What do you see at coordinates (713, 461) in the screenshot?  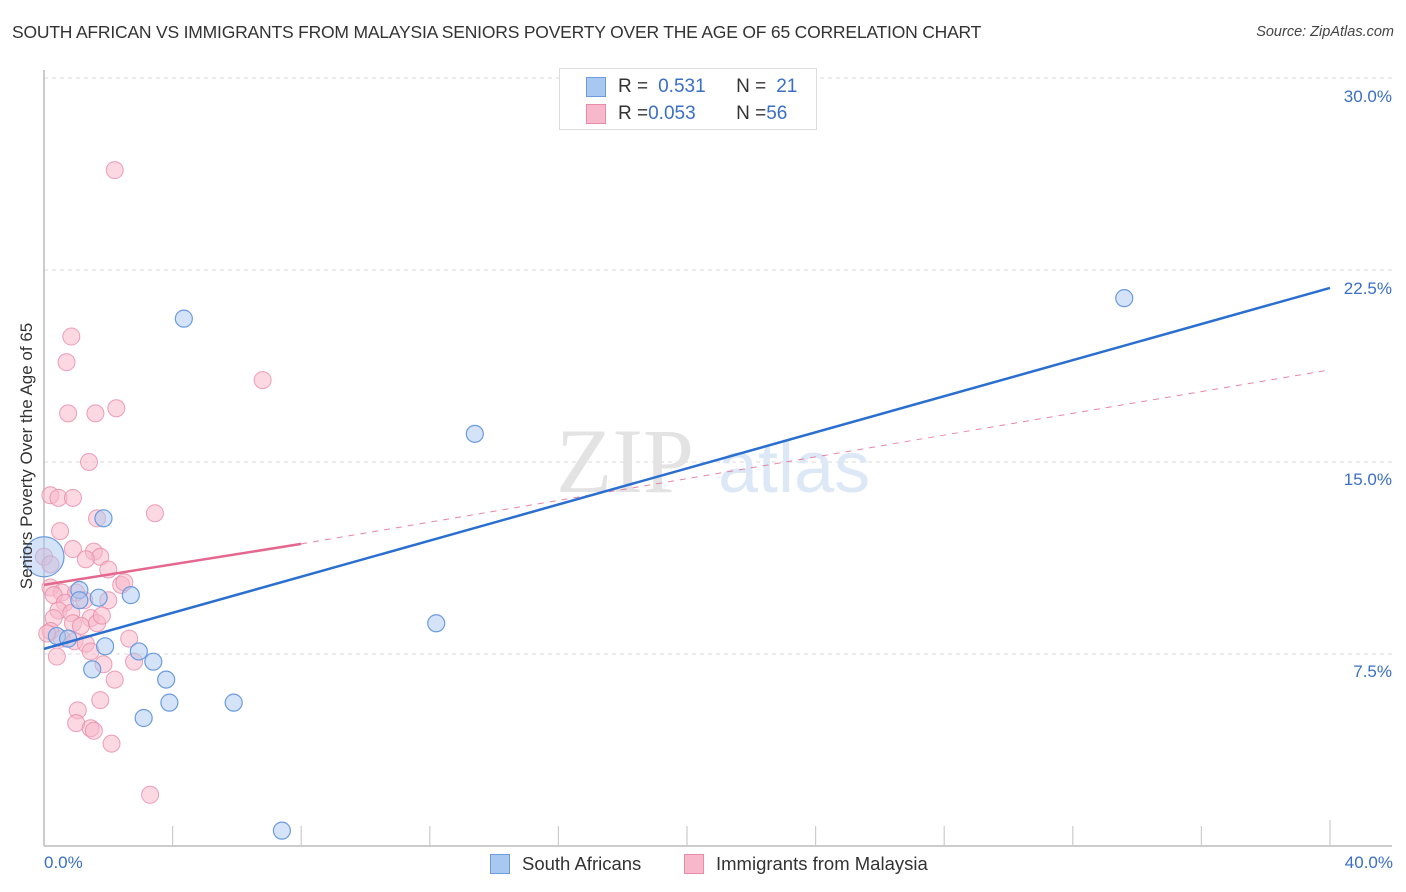 I see `watermark: ZIP atlas` at bounding box center [713, 461].